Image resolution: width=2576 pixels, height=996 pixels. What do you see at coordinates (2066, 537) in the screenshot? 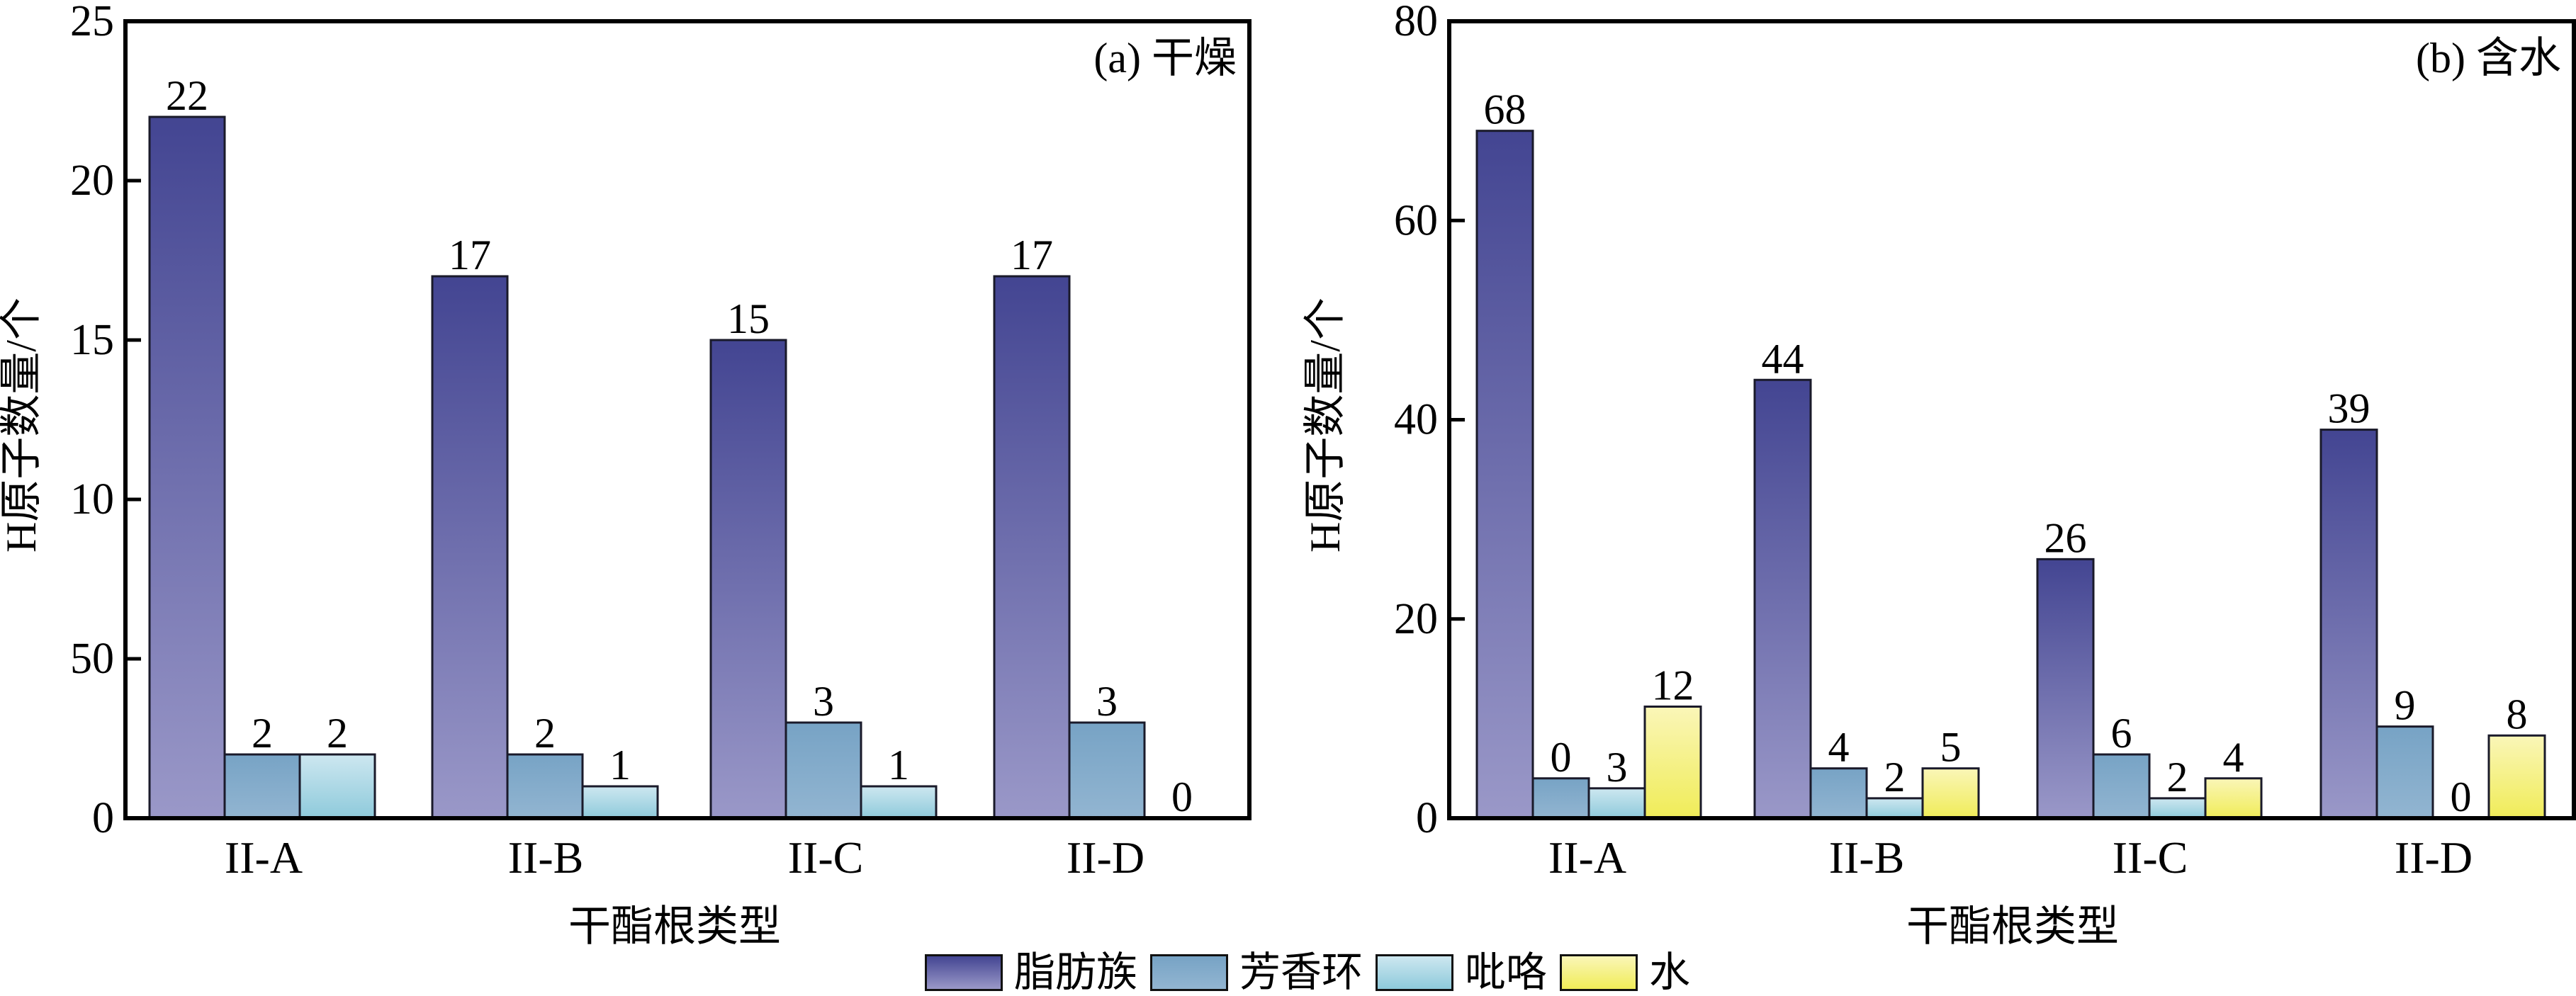
I see `data-label-aliphatic-II-C: 26` at bounding box center [2066, 537].